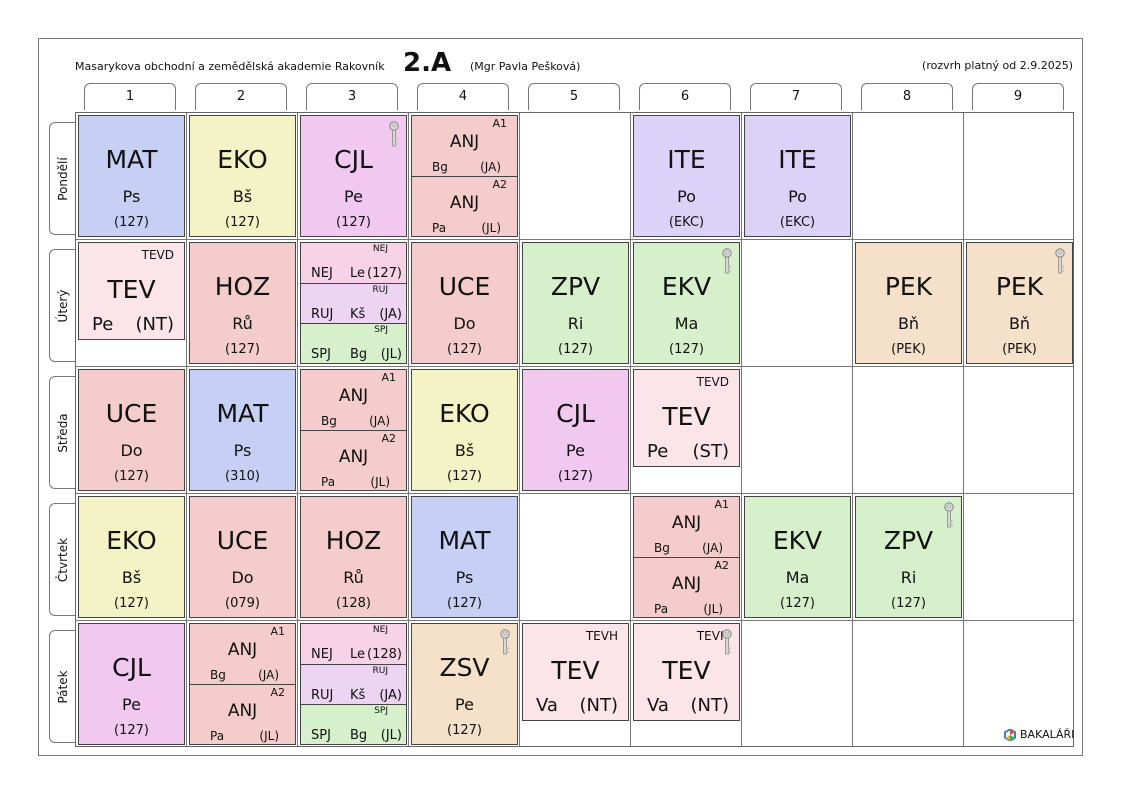 The height and width of the screenshot is (794, 1123). What do you see at coordinates (131, 159) in the screenshot?
I see `lesson-subject: MAT` at bounding box center [131, 159].